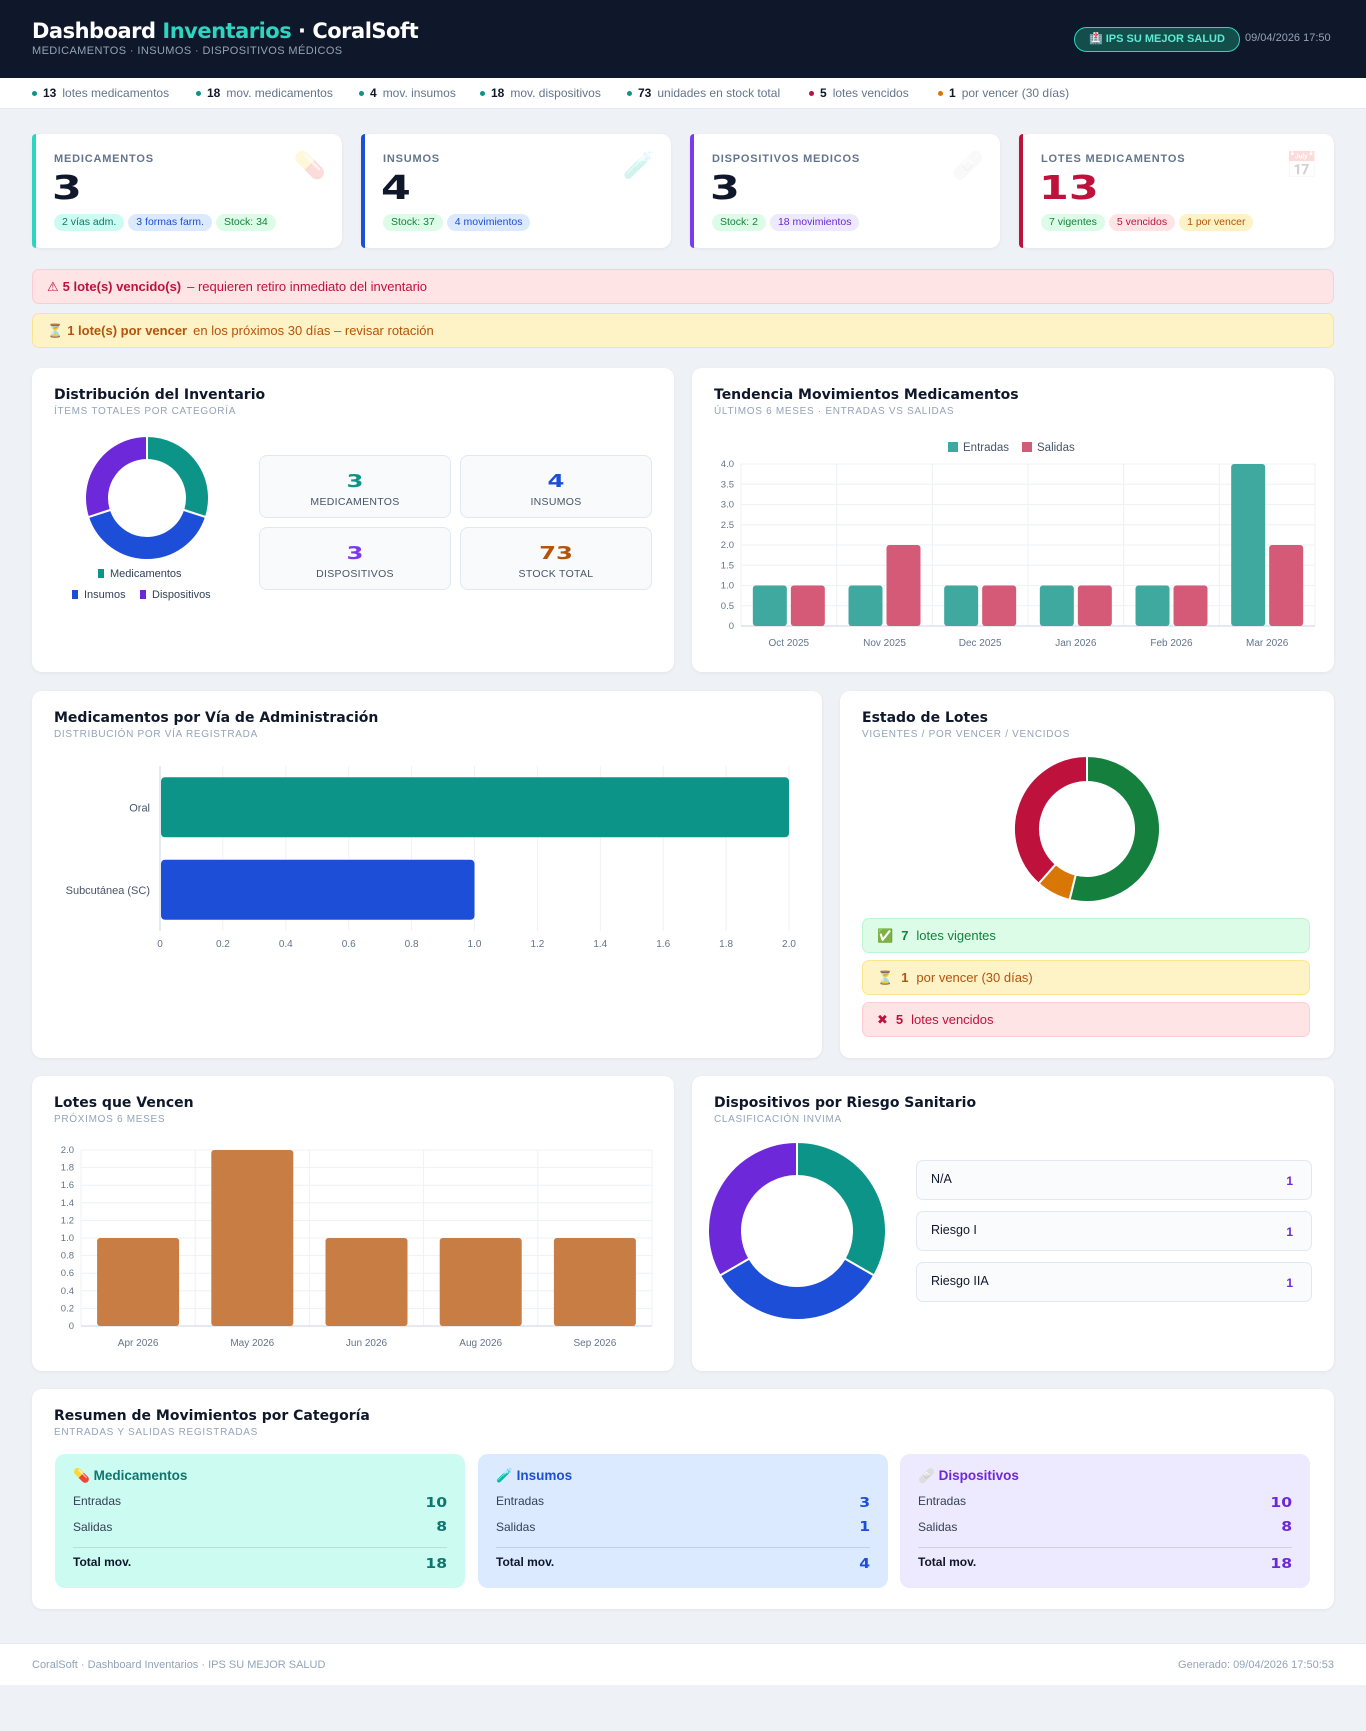 The height and width of the screenshot is (1731, 1366). Describe the element at coordinates (752, 1209) in the screenshot. I see `donut-slice-riesgo-iia` at that location.